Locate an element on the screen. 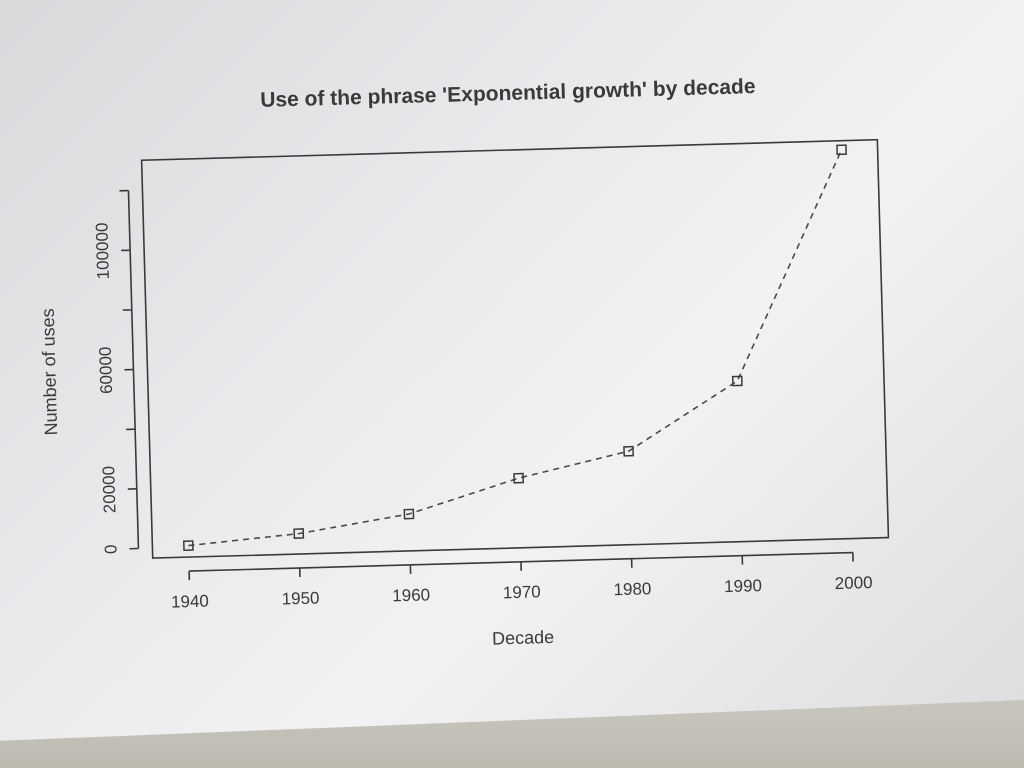  x-axis-label: Decade is located at coordinates (523, 638).